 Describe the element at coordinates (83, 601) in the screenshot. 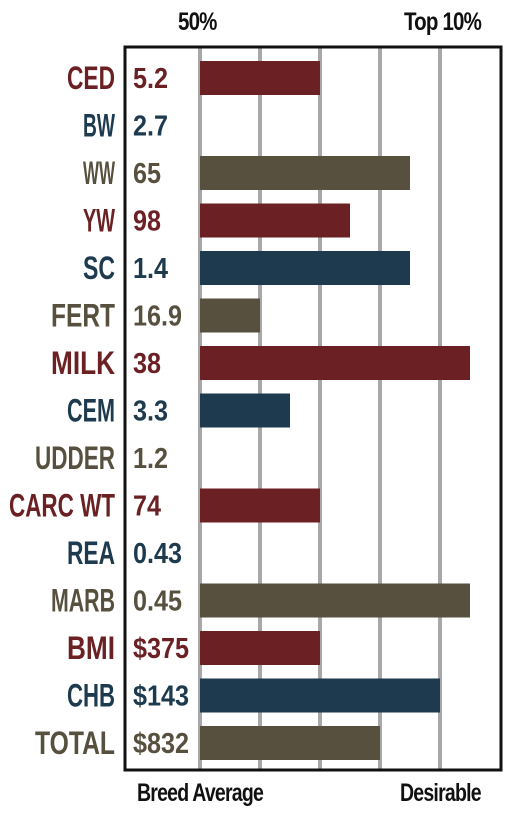

I see `trait-label-marb: MARB` at that location.